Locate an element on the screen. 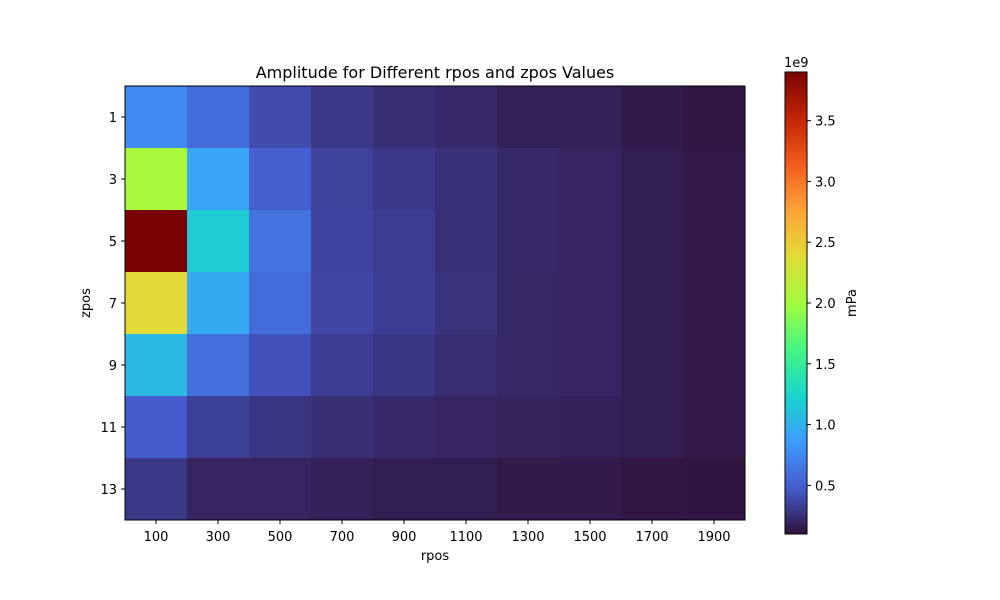  y-tick-label: 3 is located at coordinates (113, 180).